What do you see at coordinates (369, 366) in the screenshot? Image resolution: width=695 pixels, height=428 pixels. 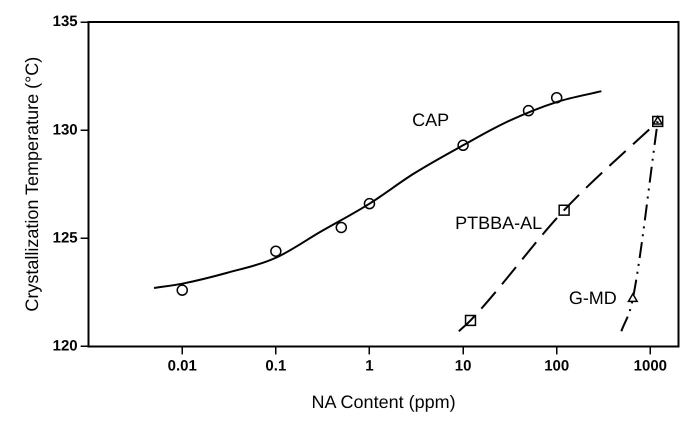 I see `x-tick-label: 1` at bounding box center [369, 366].